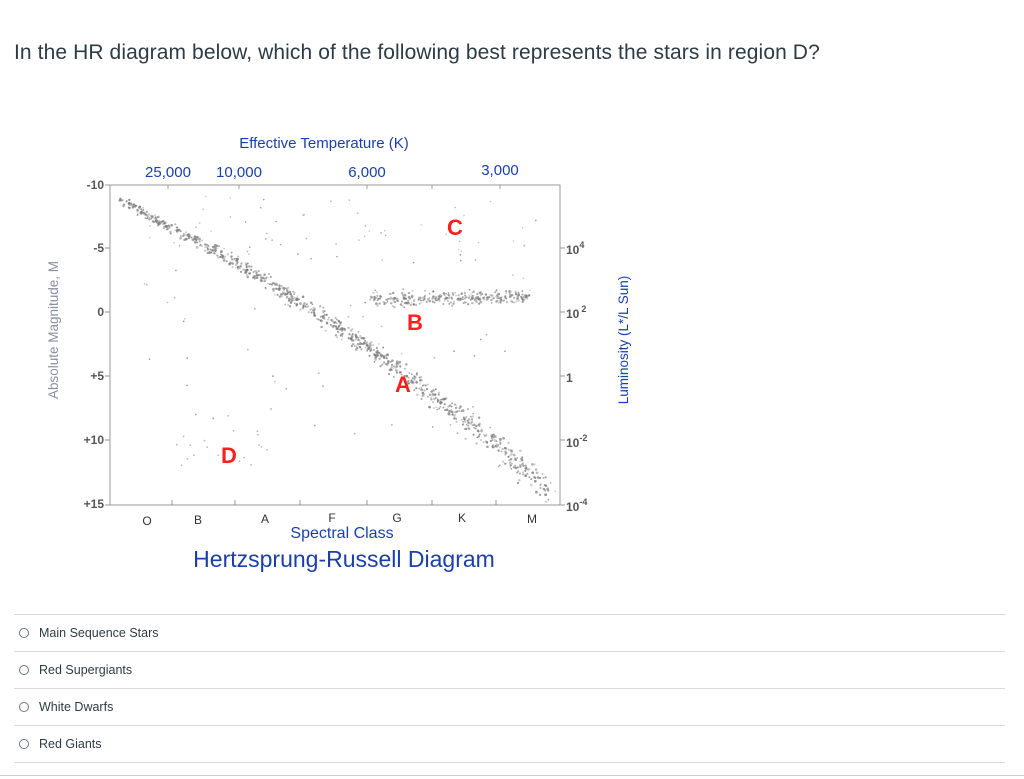 This screenshot has height=779, width=1024. Describe the element at coordinates (576, 312) in the screenshot. I see `luminosity-tick-label: 10 2` at that location.